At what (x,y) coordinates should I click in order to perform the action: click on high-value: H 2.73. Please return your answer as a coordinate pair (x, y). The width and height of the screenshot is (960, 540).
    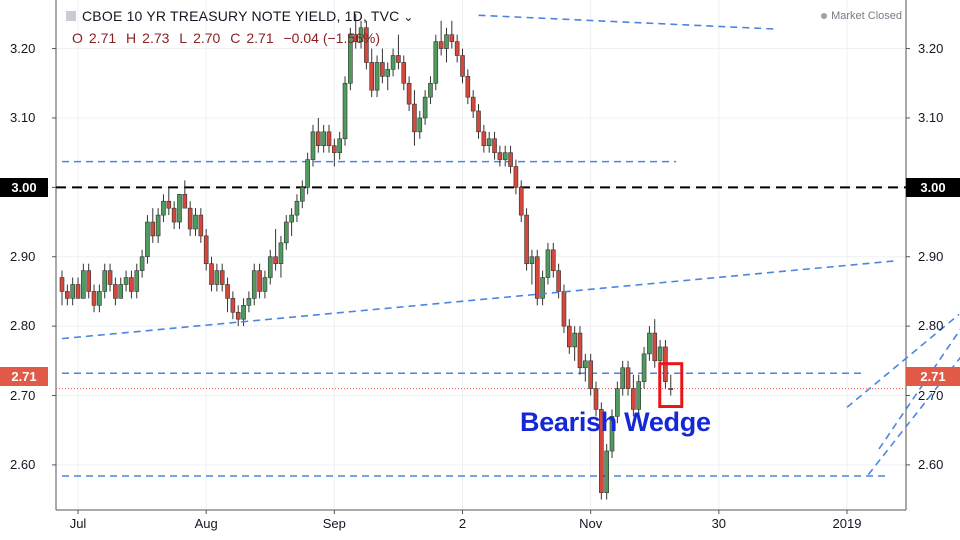
    Looking at the image, I should click on (148, 38).